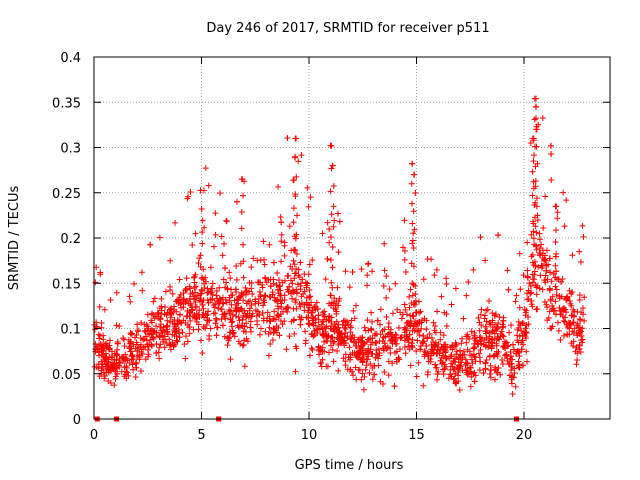 The height and width of the screenshot is (480, 640). I want to click on x-tick-label: 5, so click(201, 435).